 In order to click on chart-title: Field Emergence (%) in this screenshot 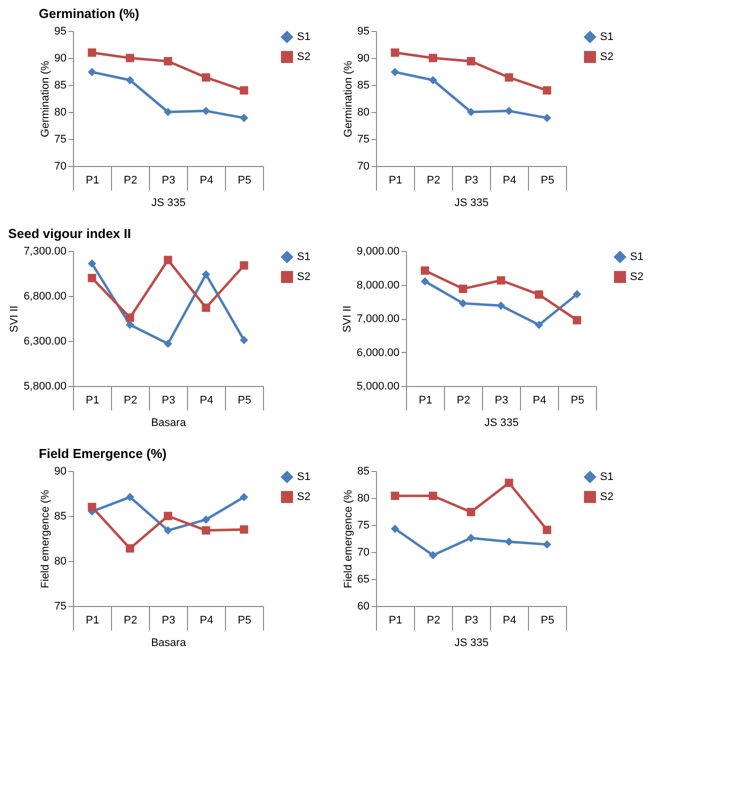, I will do `click(102, 453)`.